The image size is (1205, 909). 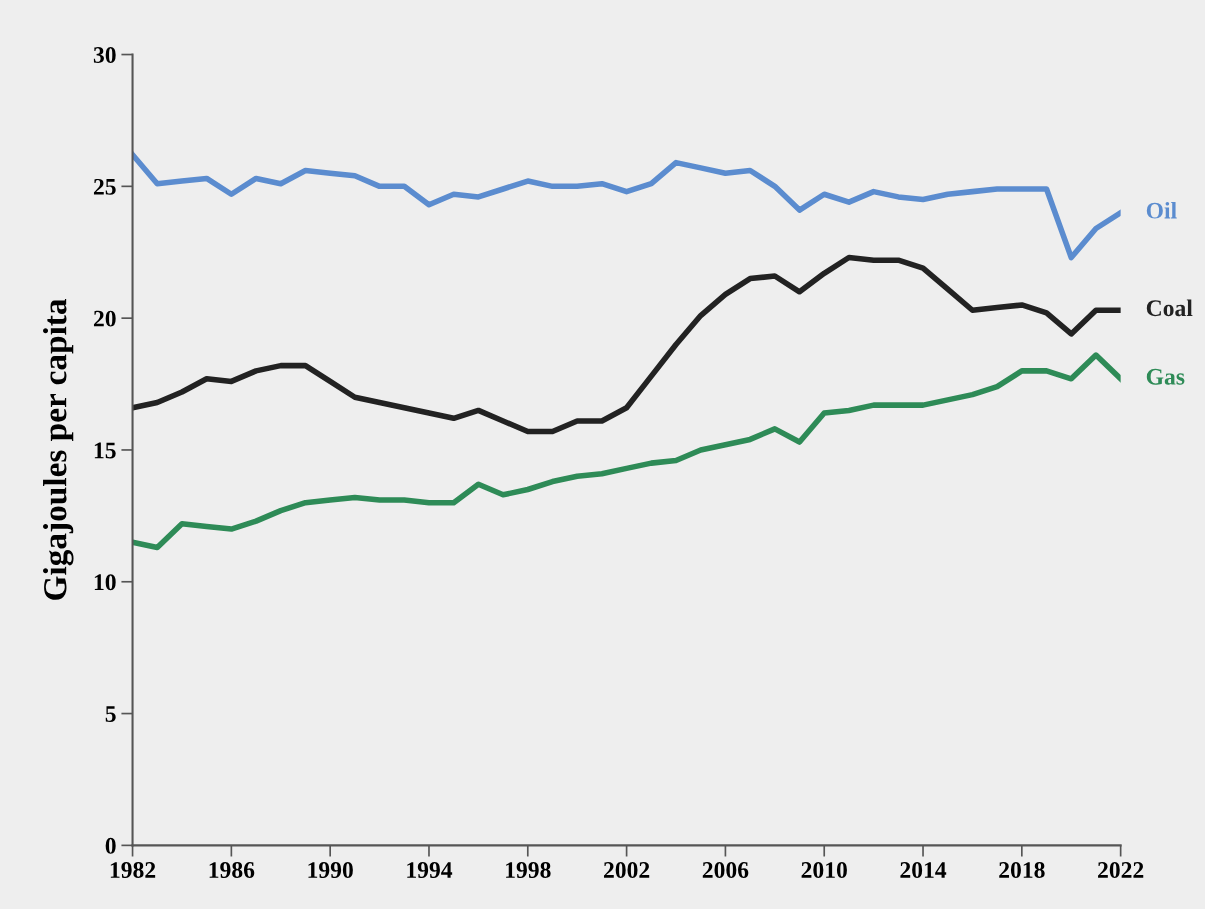 What do you see at coordinates (110, 845) in the screenshot?
I see `y-tick-label: 0` at bounding box center [110, 845].